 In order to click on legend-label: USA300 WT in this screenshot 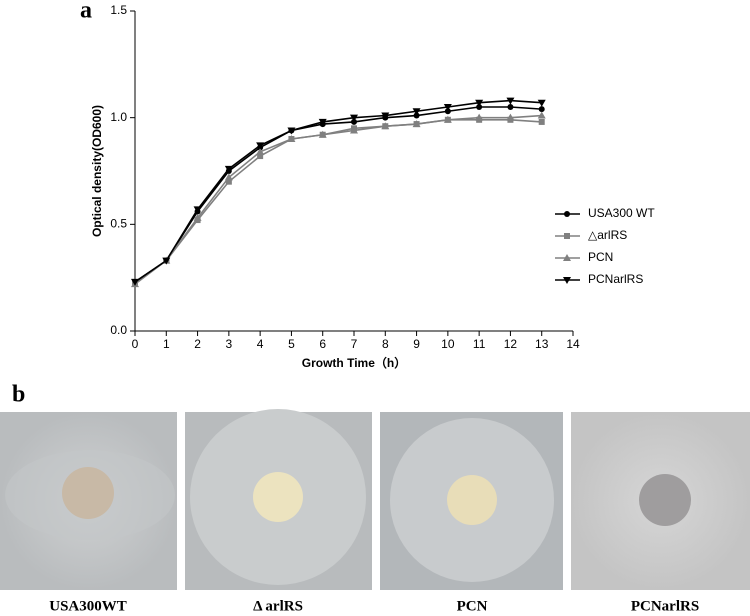, I will do `click(621, 213)`.